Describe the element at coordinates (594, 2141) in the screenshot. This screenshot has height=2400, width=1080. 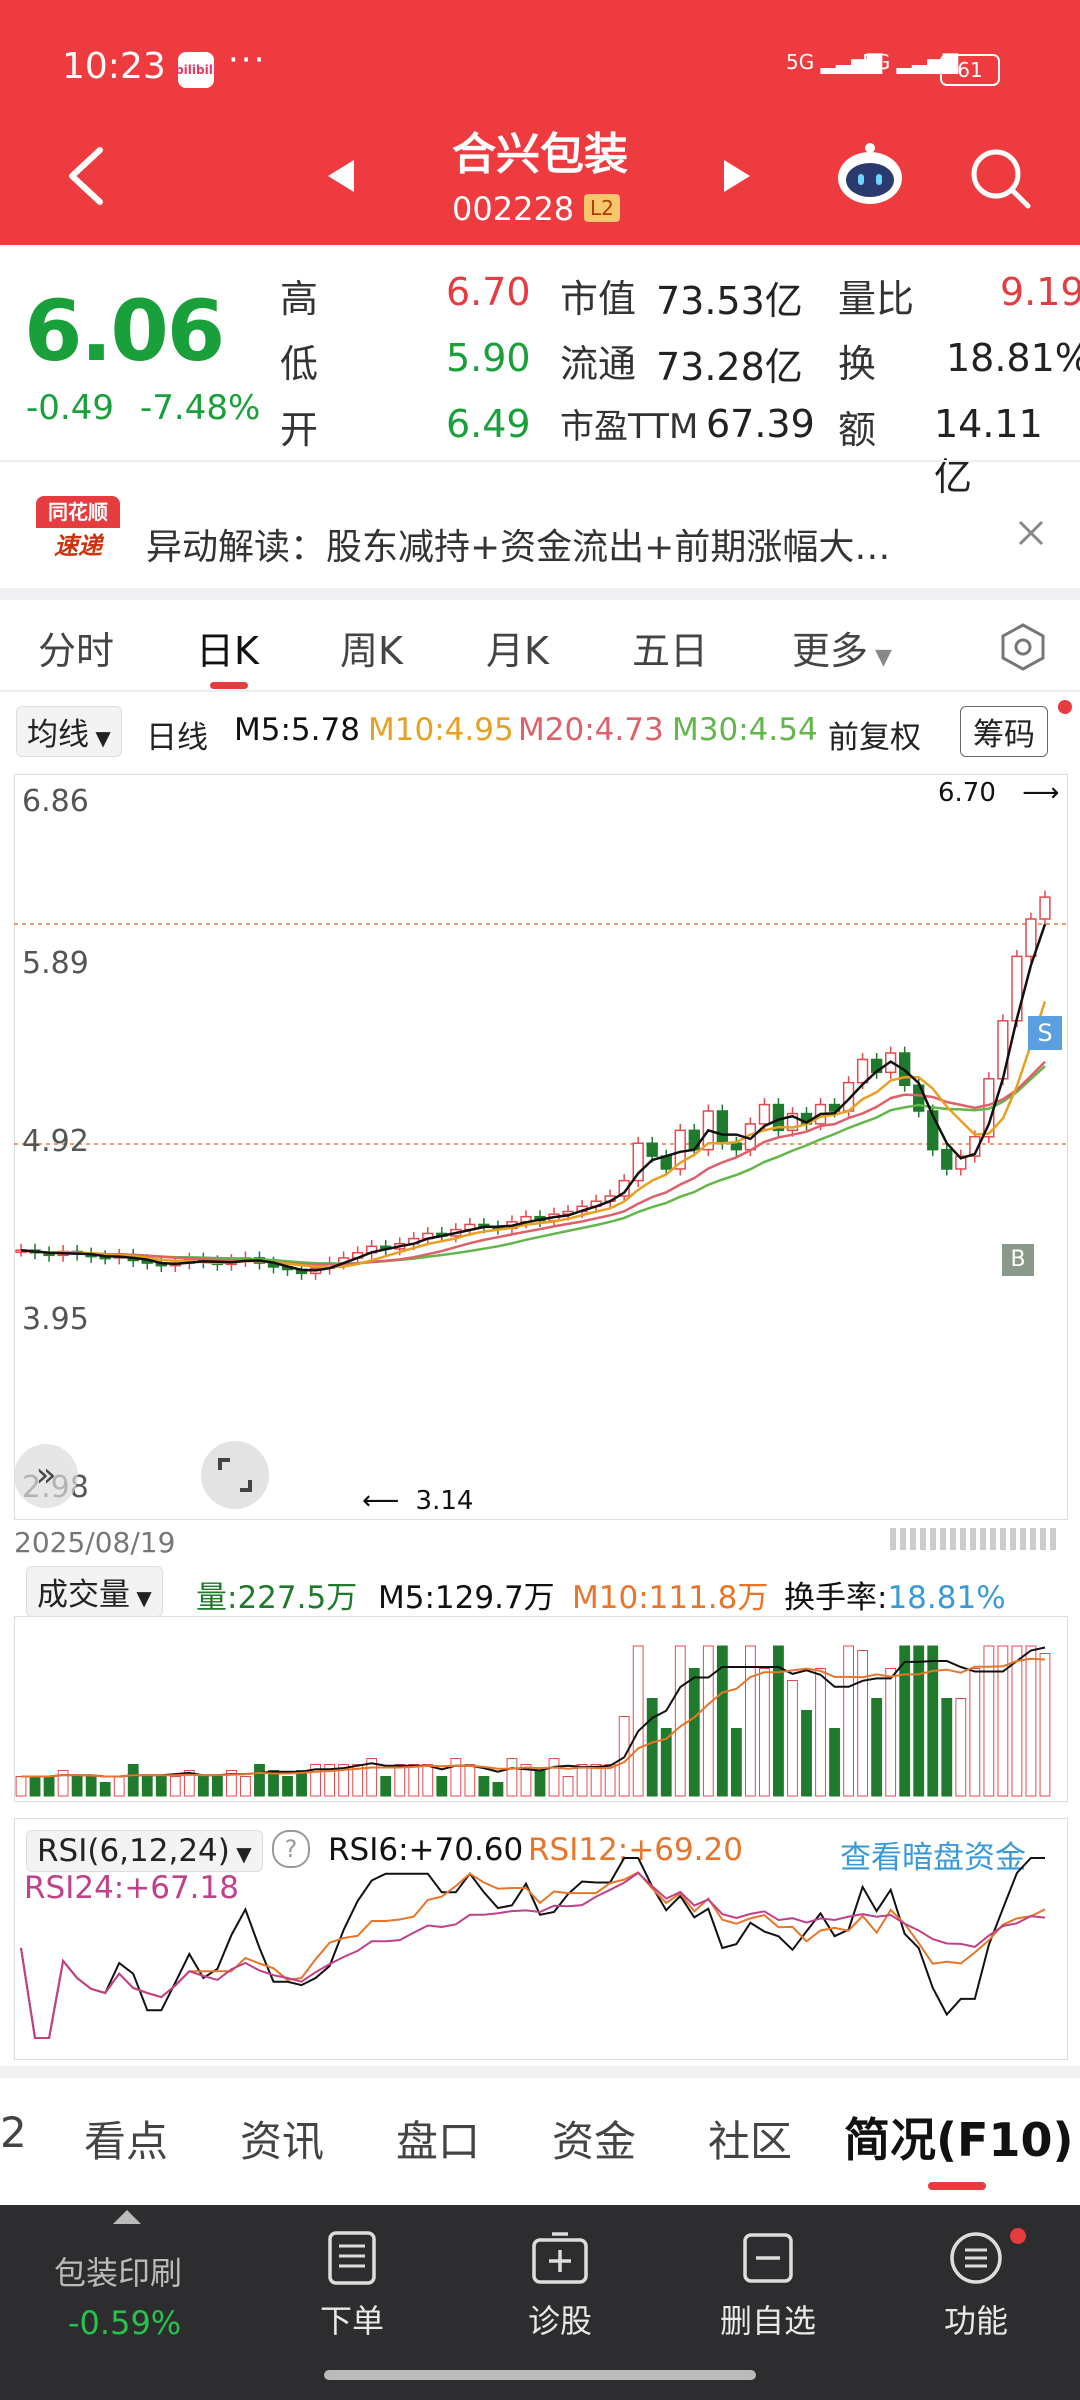
I see `tab-funds: 资金` at that location.